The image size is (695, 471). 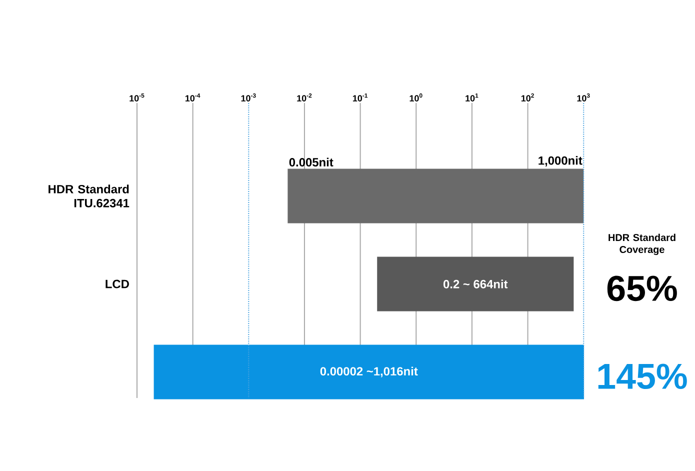 I want to click on x-tick-label: 10$^{-2}$, so click(x=304, y=97).